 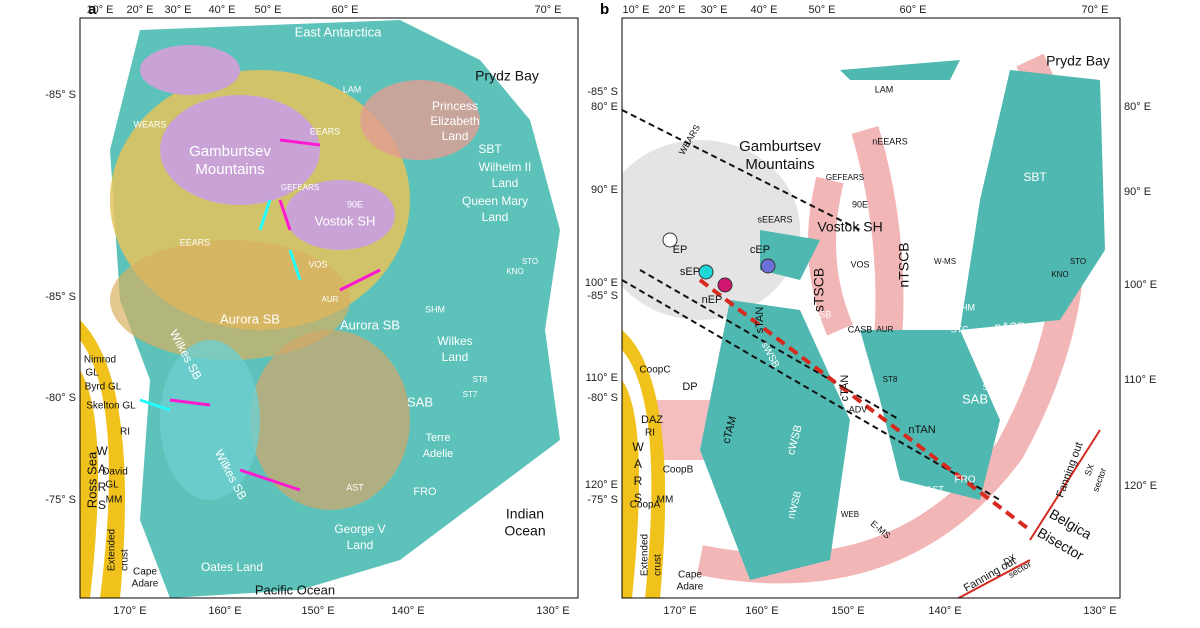 I want to click on map-label: W, so click(x=102, y=451).